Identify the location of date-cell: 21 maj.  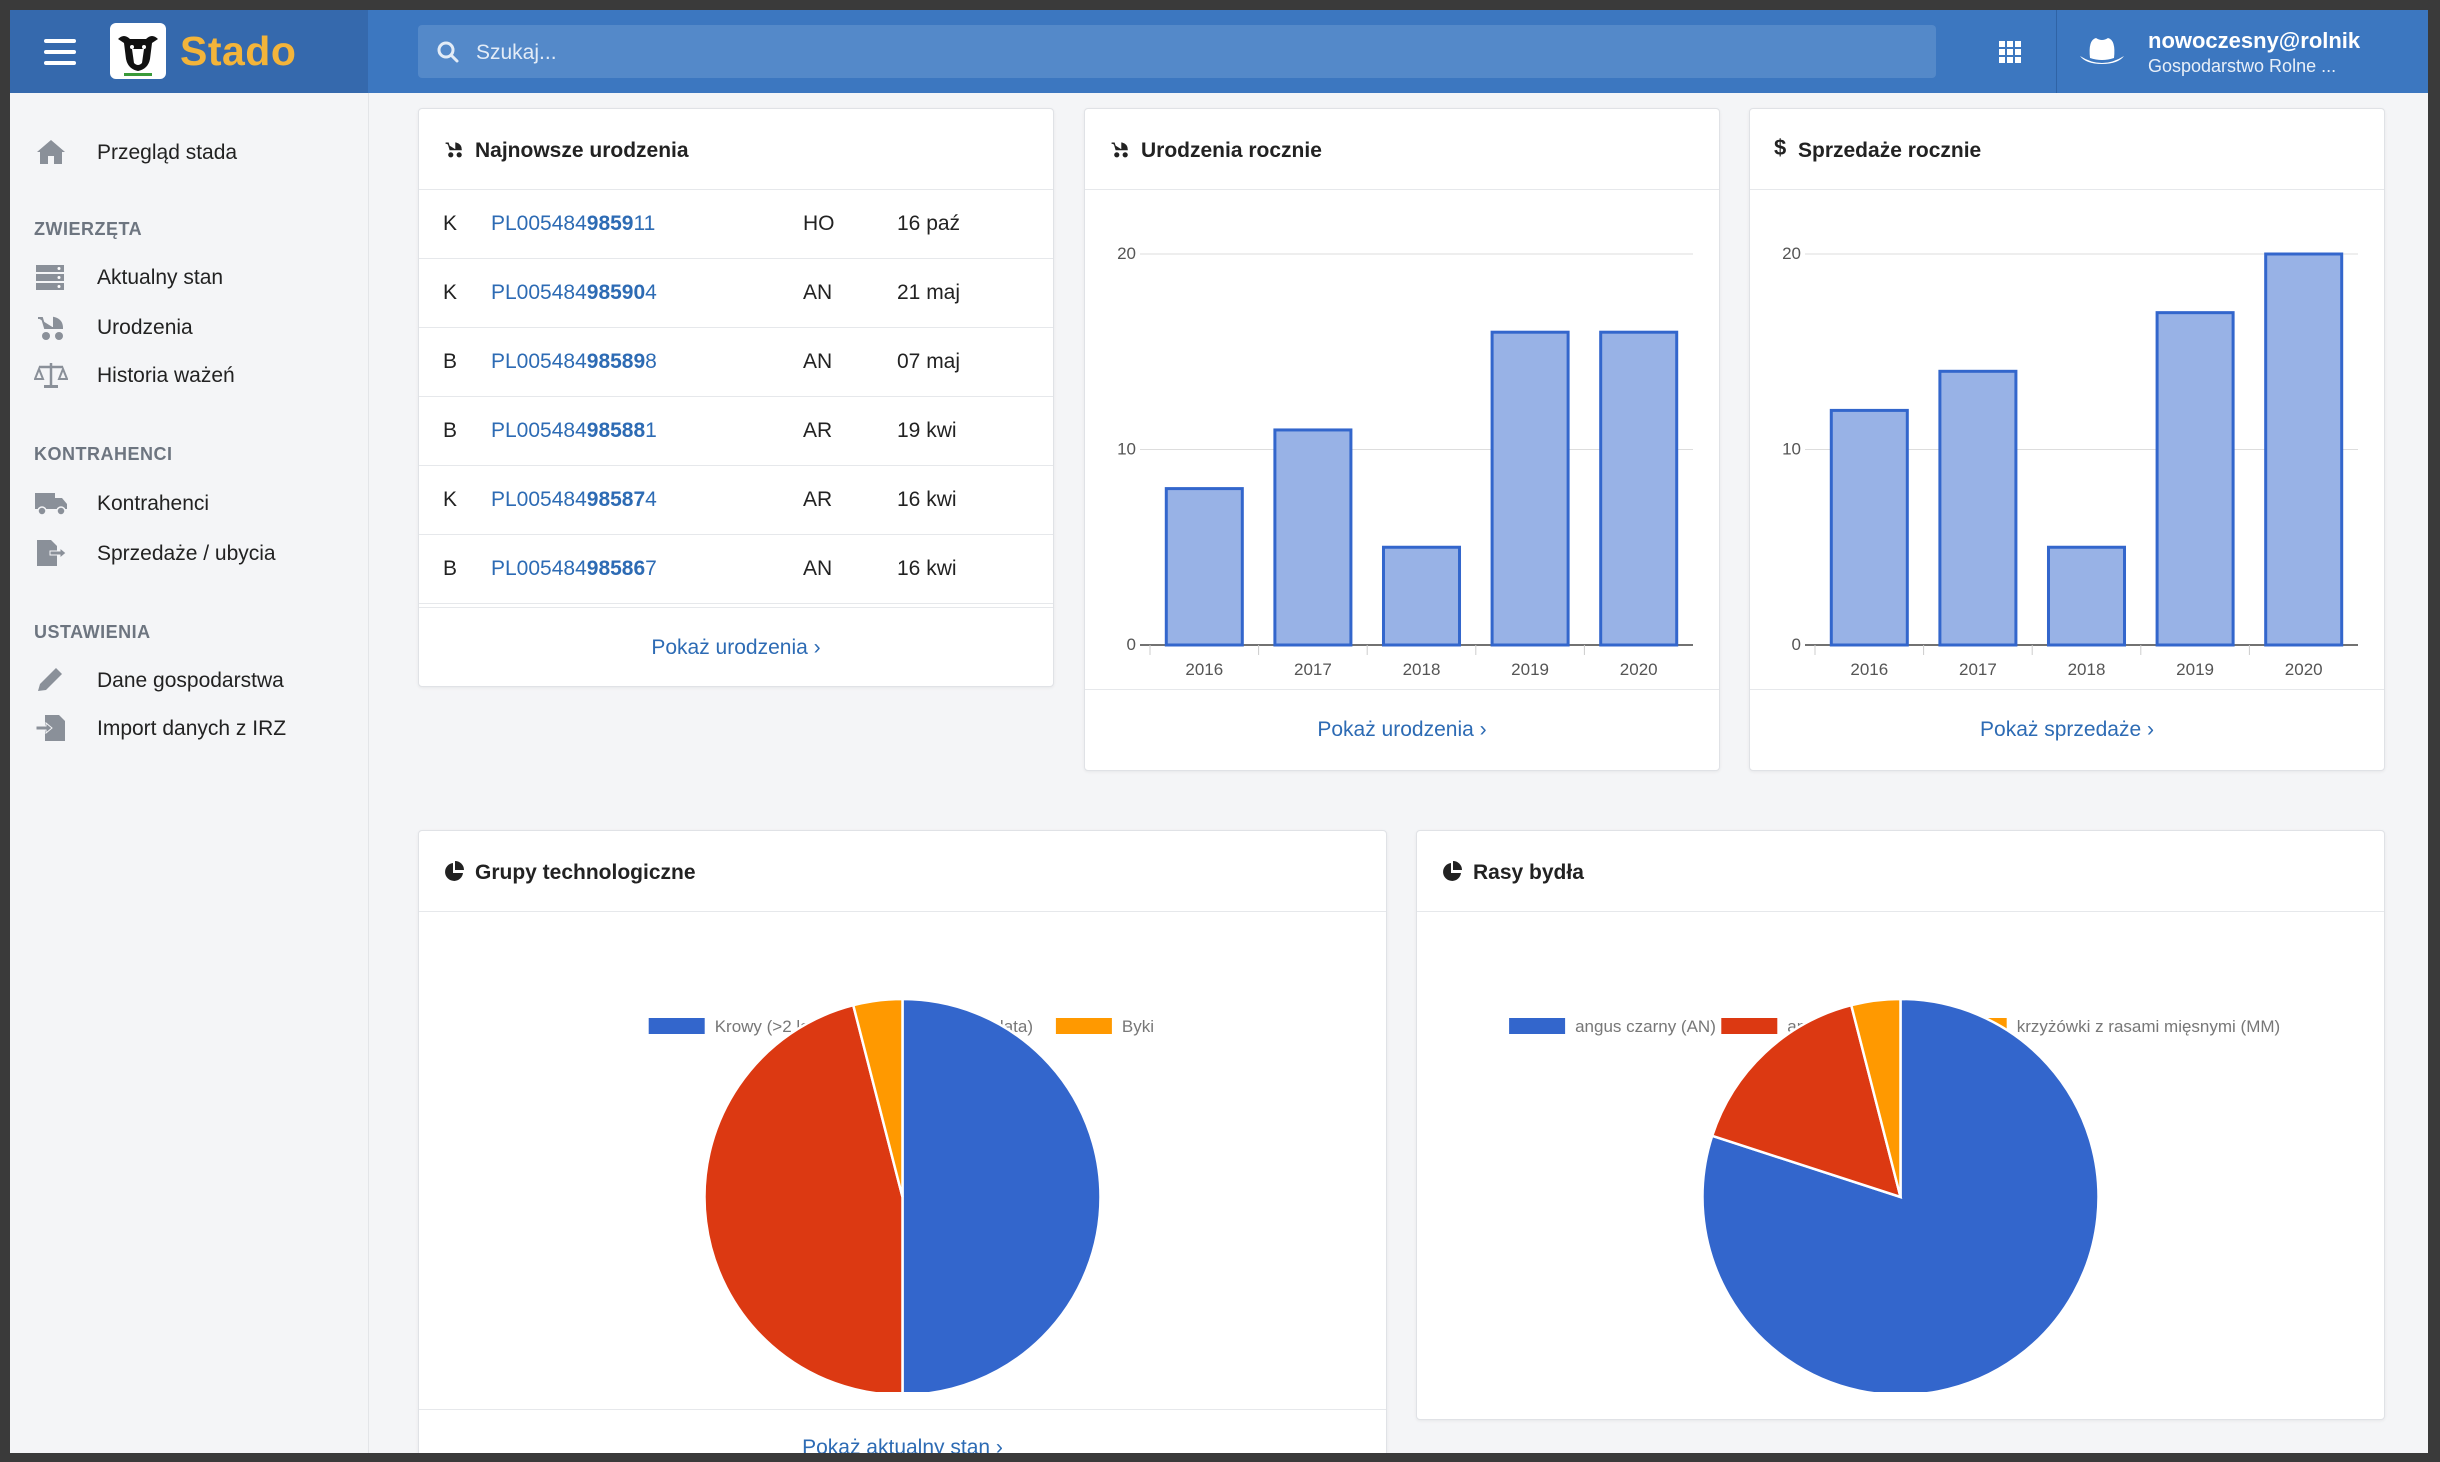
(975, 293).